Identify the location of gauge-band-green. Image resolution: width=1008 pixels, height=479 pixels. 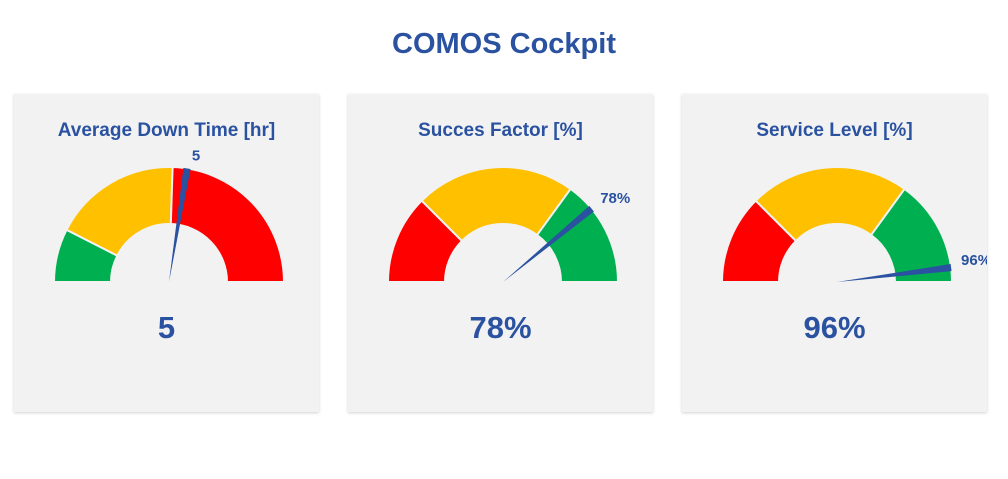
(911, 235).